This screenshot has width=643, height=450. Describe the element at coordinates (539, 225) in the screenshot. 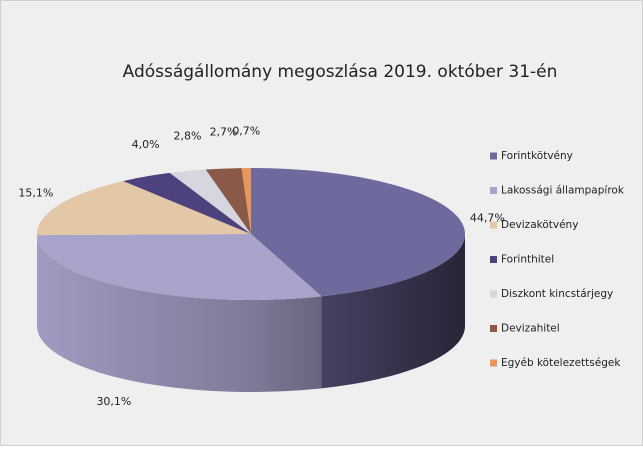

I see `legend-label: Devizakötvény` at that location.